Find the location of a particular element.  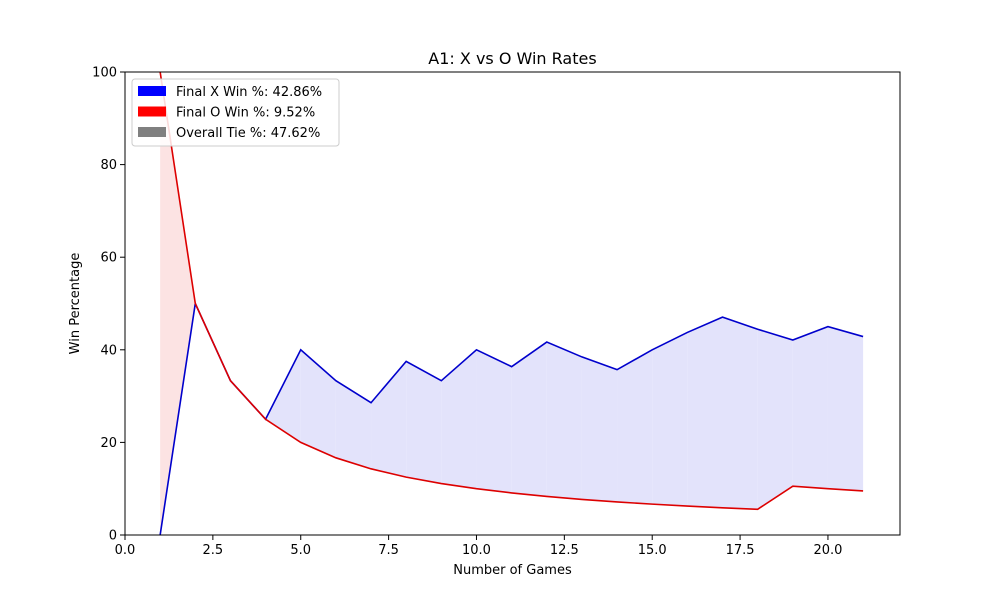

legend-label-x-win: Final X Win %: 42.86% is located at coordinates (249, 92).